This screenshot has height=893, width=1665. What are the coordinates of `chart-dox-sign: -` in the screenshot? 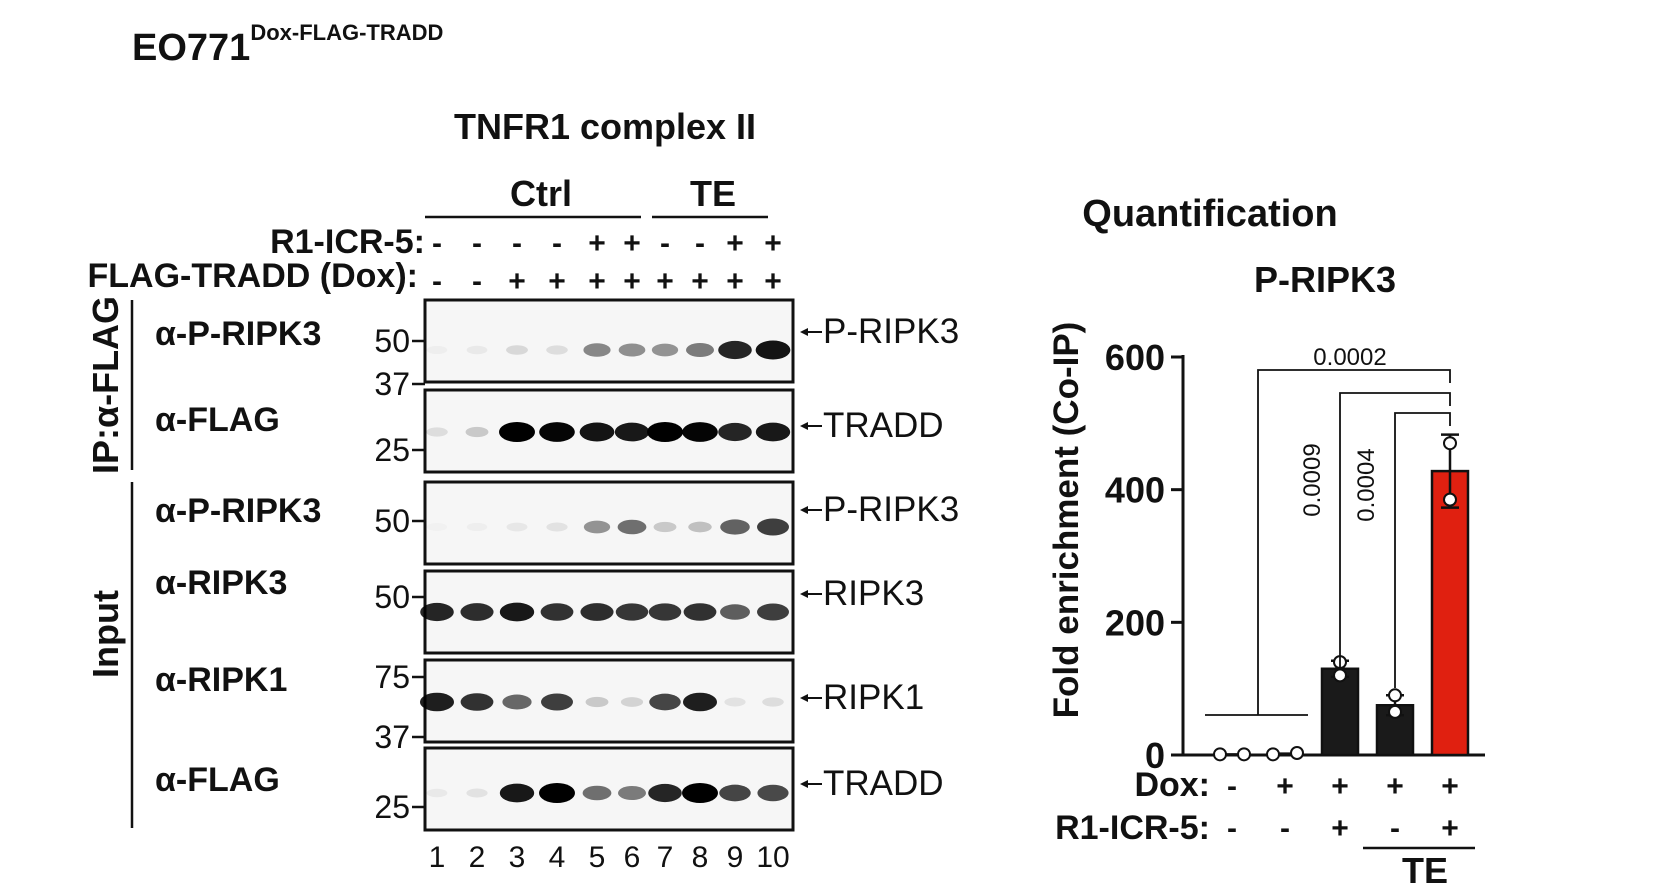 It's located at (1232, 786).